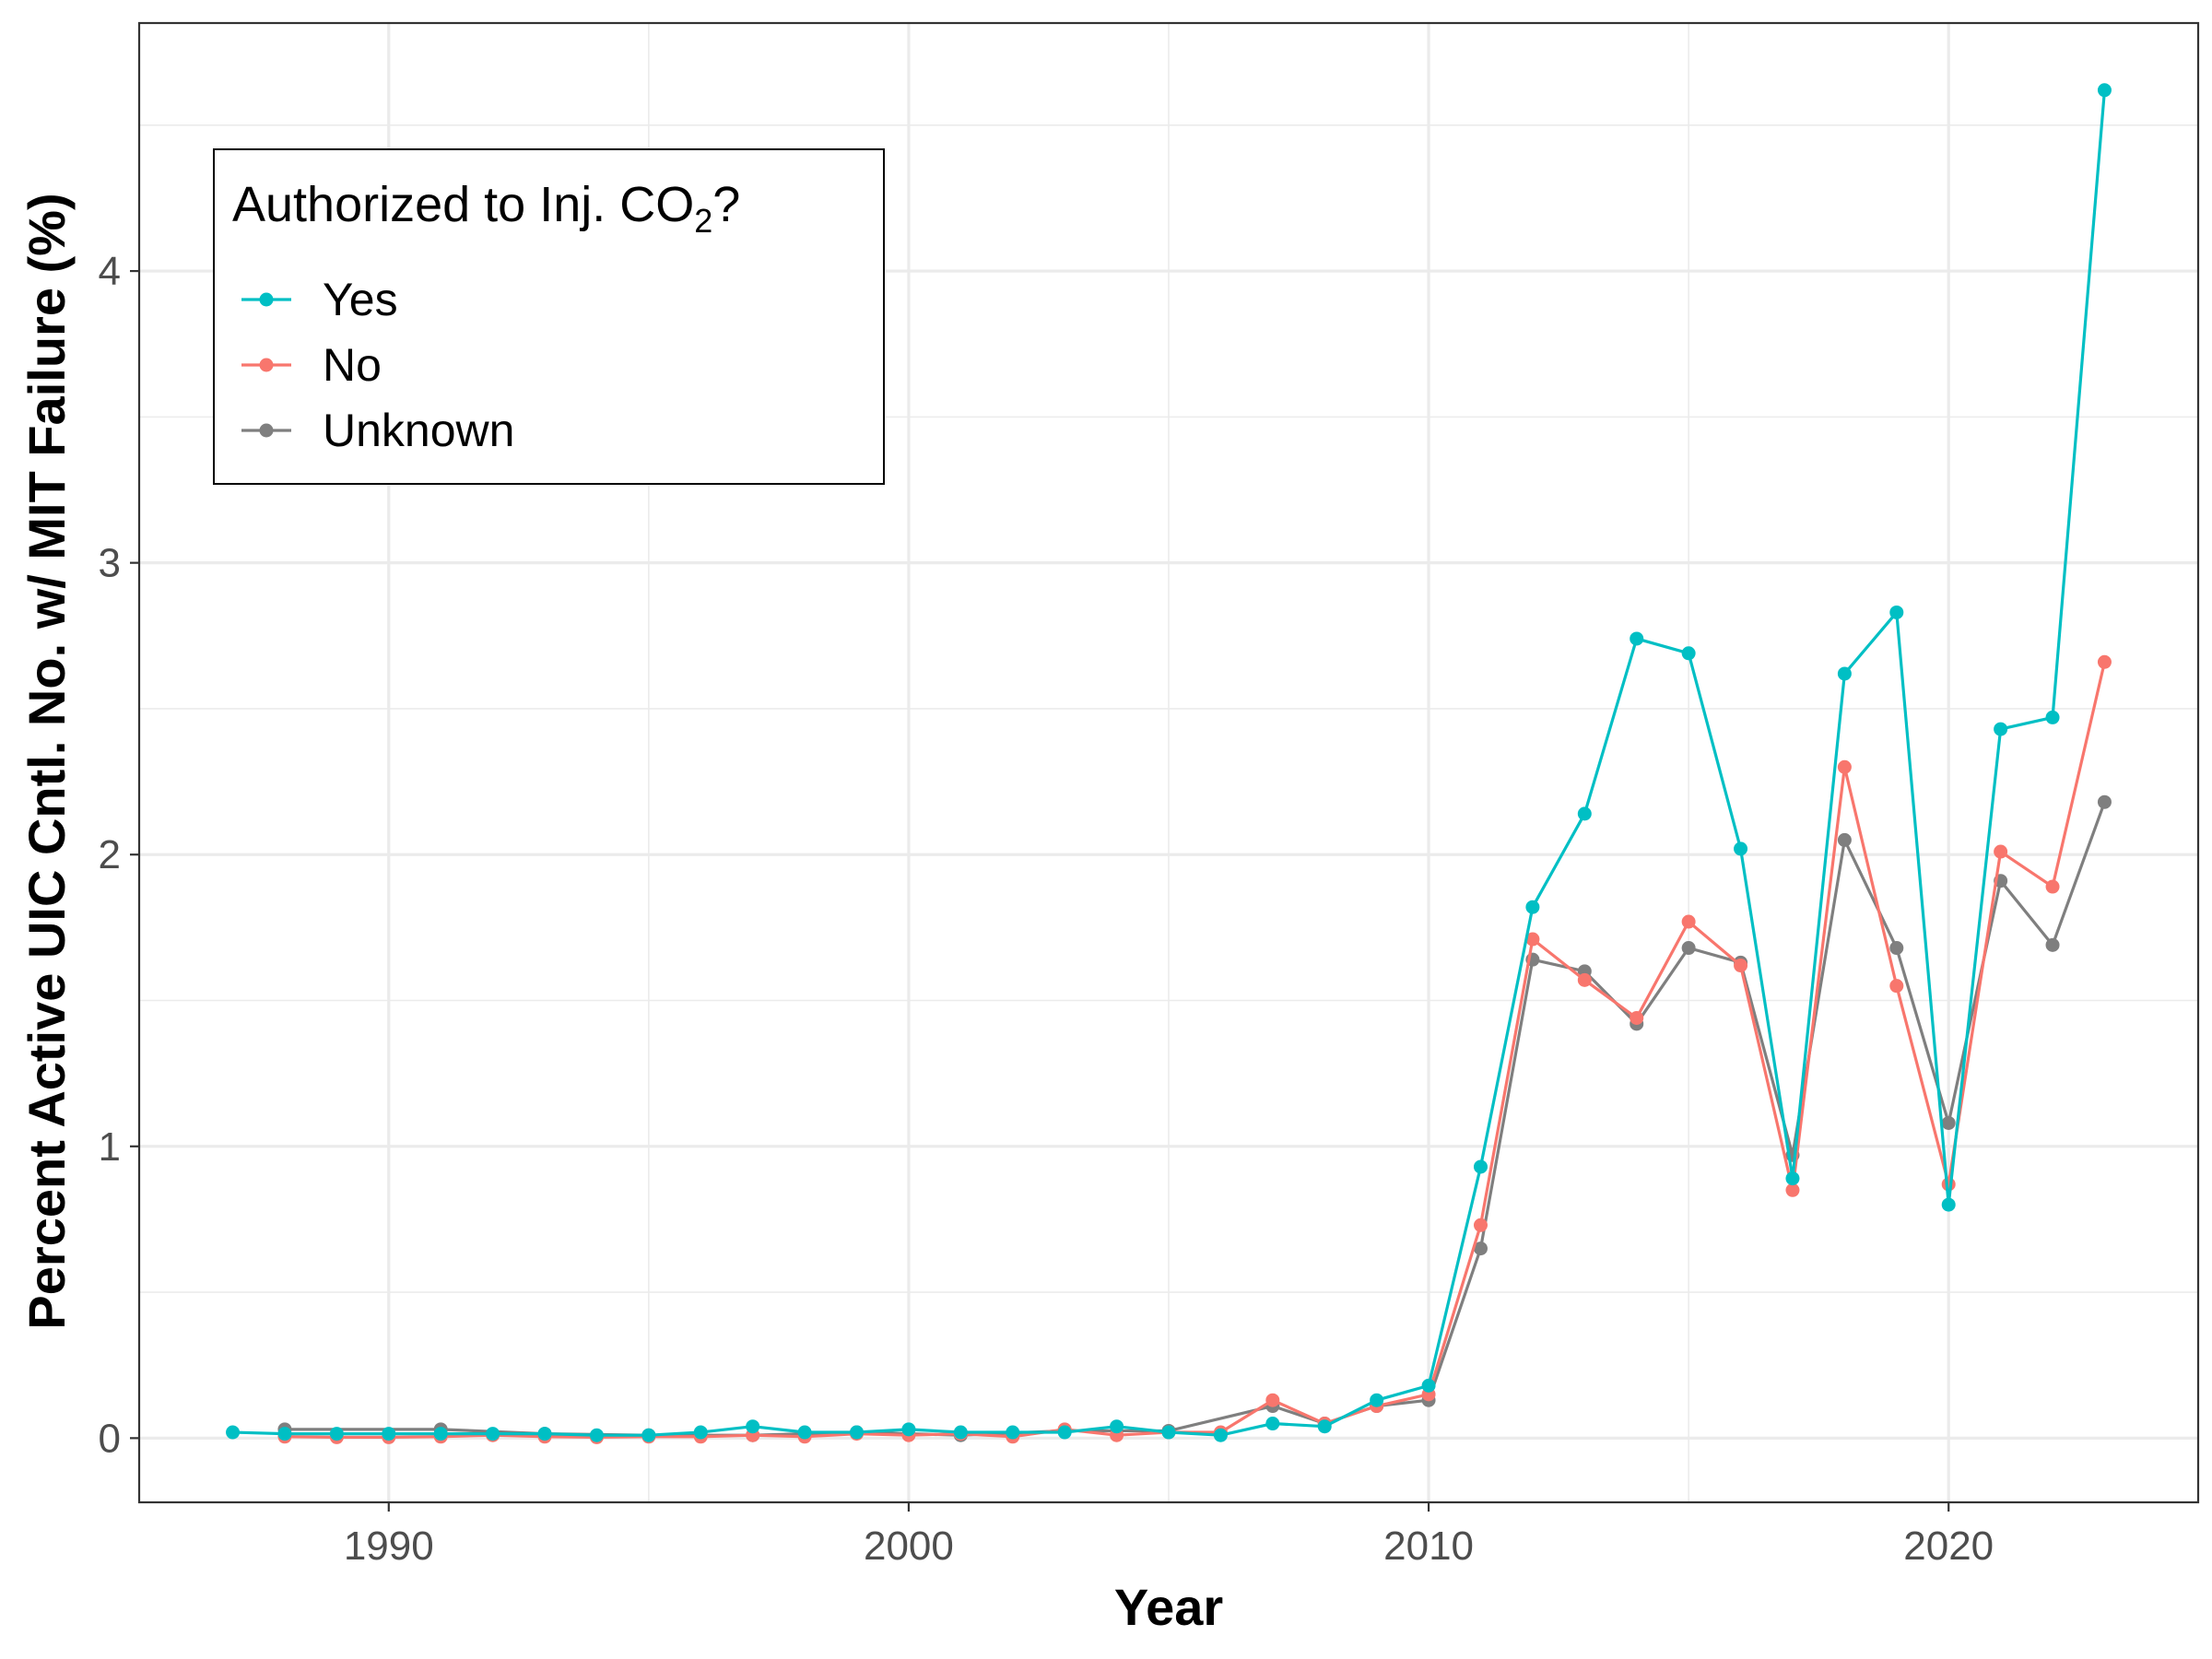 This screenshot has width=2212, height=1659. What do you see at coordinates (110, 854) in the screenshot?
I see `y-tick-label: 2` at bounding box center [110, 854].